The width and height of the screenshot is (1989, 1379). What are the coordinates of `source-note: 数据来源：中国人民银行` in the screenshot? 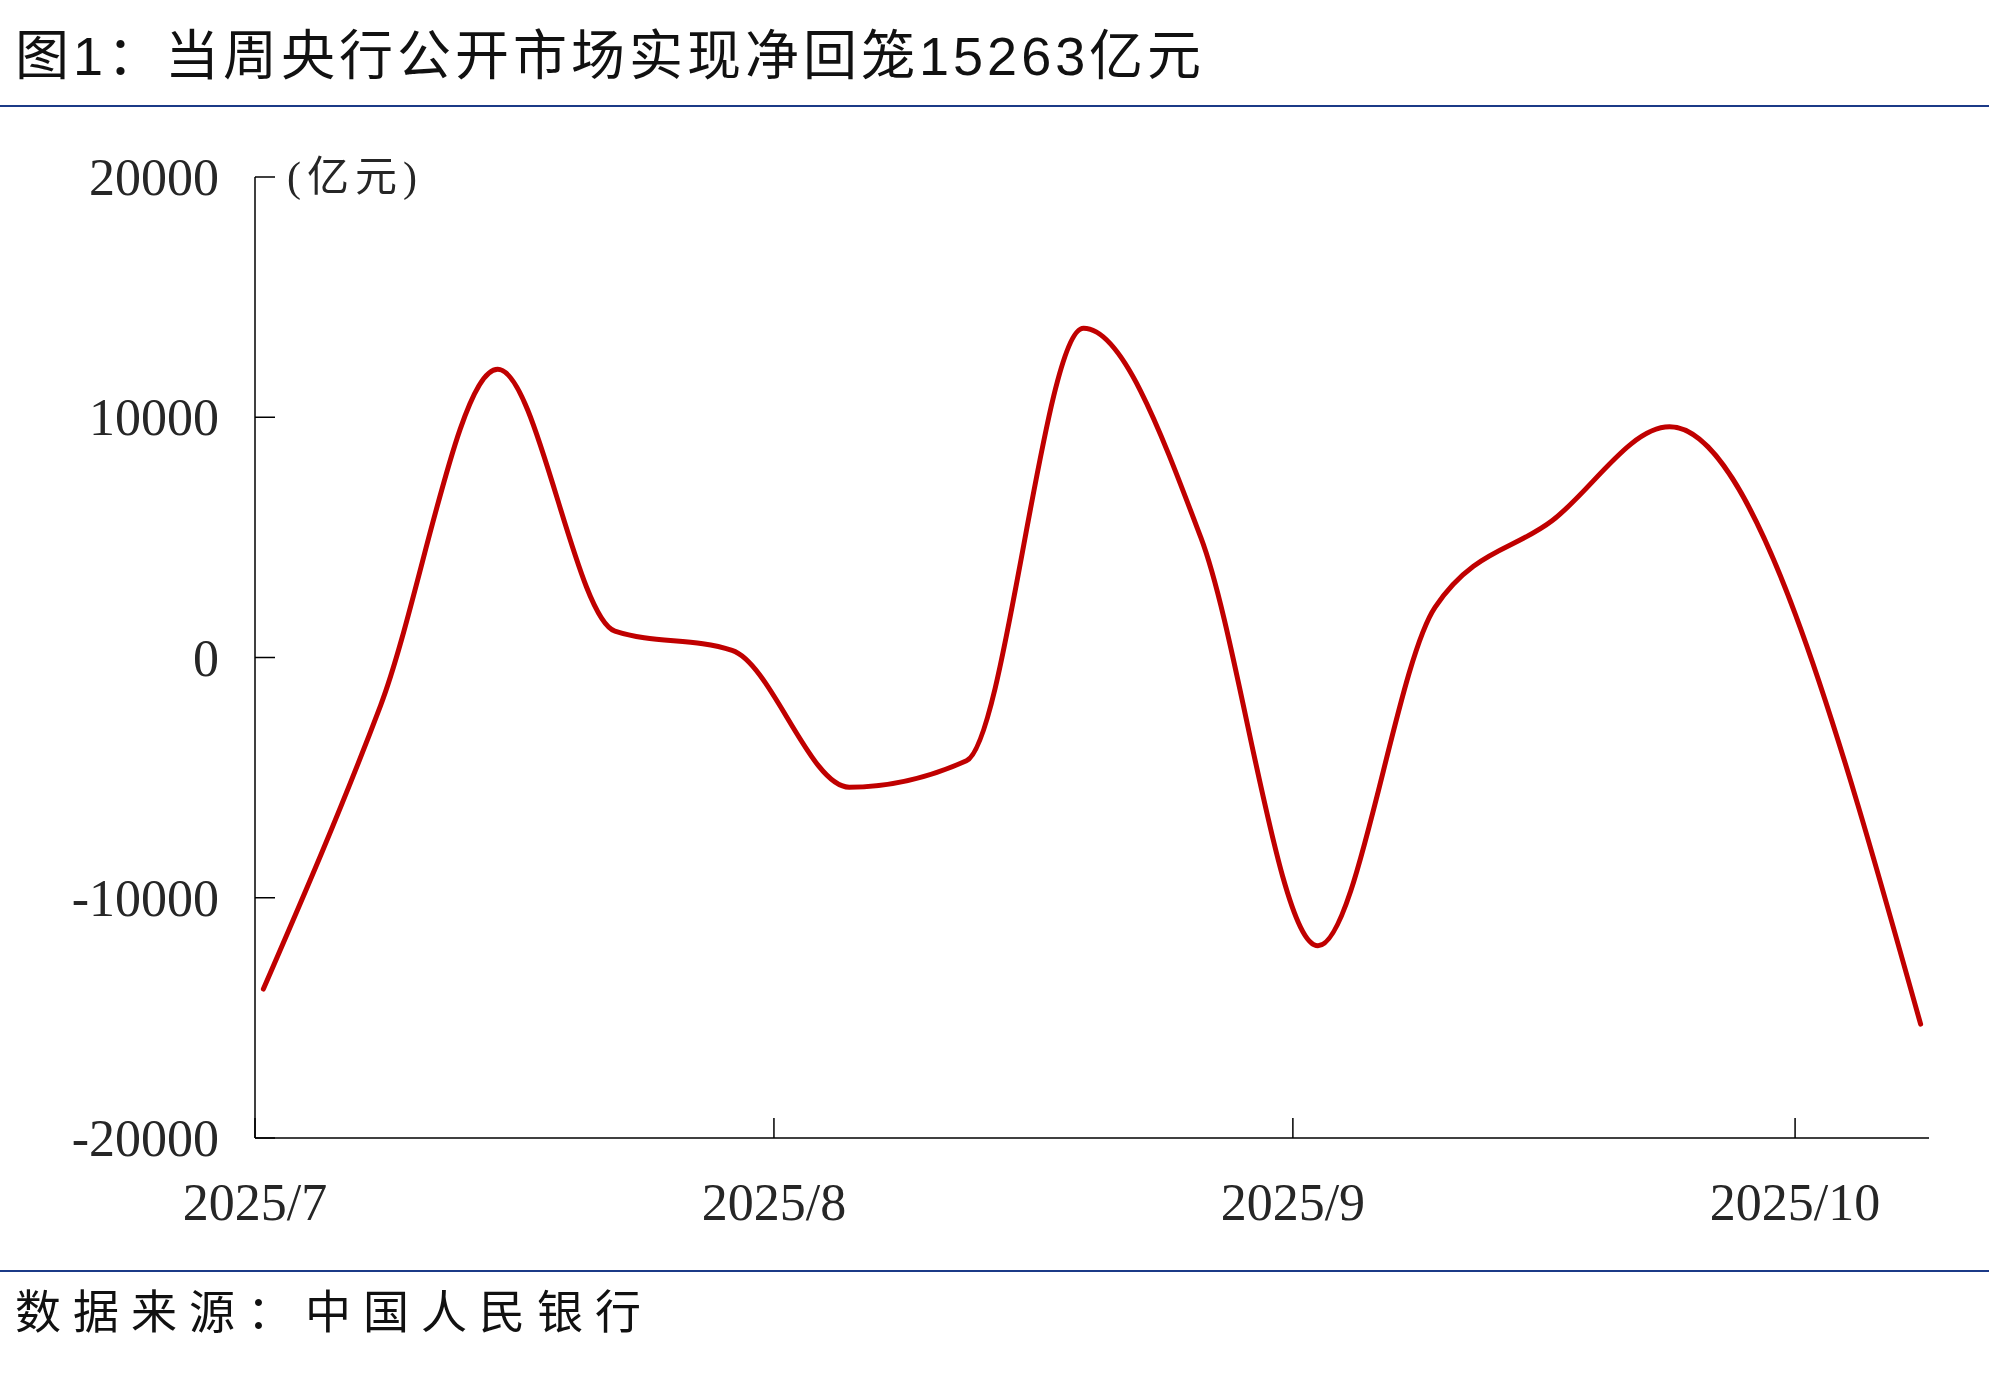 It's located at (334, 1313).